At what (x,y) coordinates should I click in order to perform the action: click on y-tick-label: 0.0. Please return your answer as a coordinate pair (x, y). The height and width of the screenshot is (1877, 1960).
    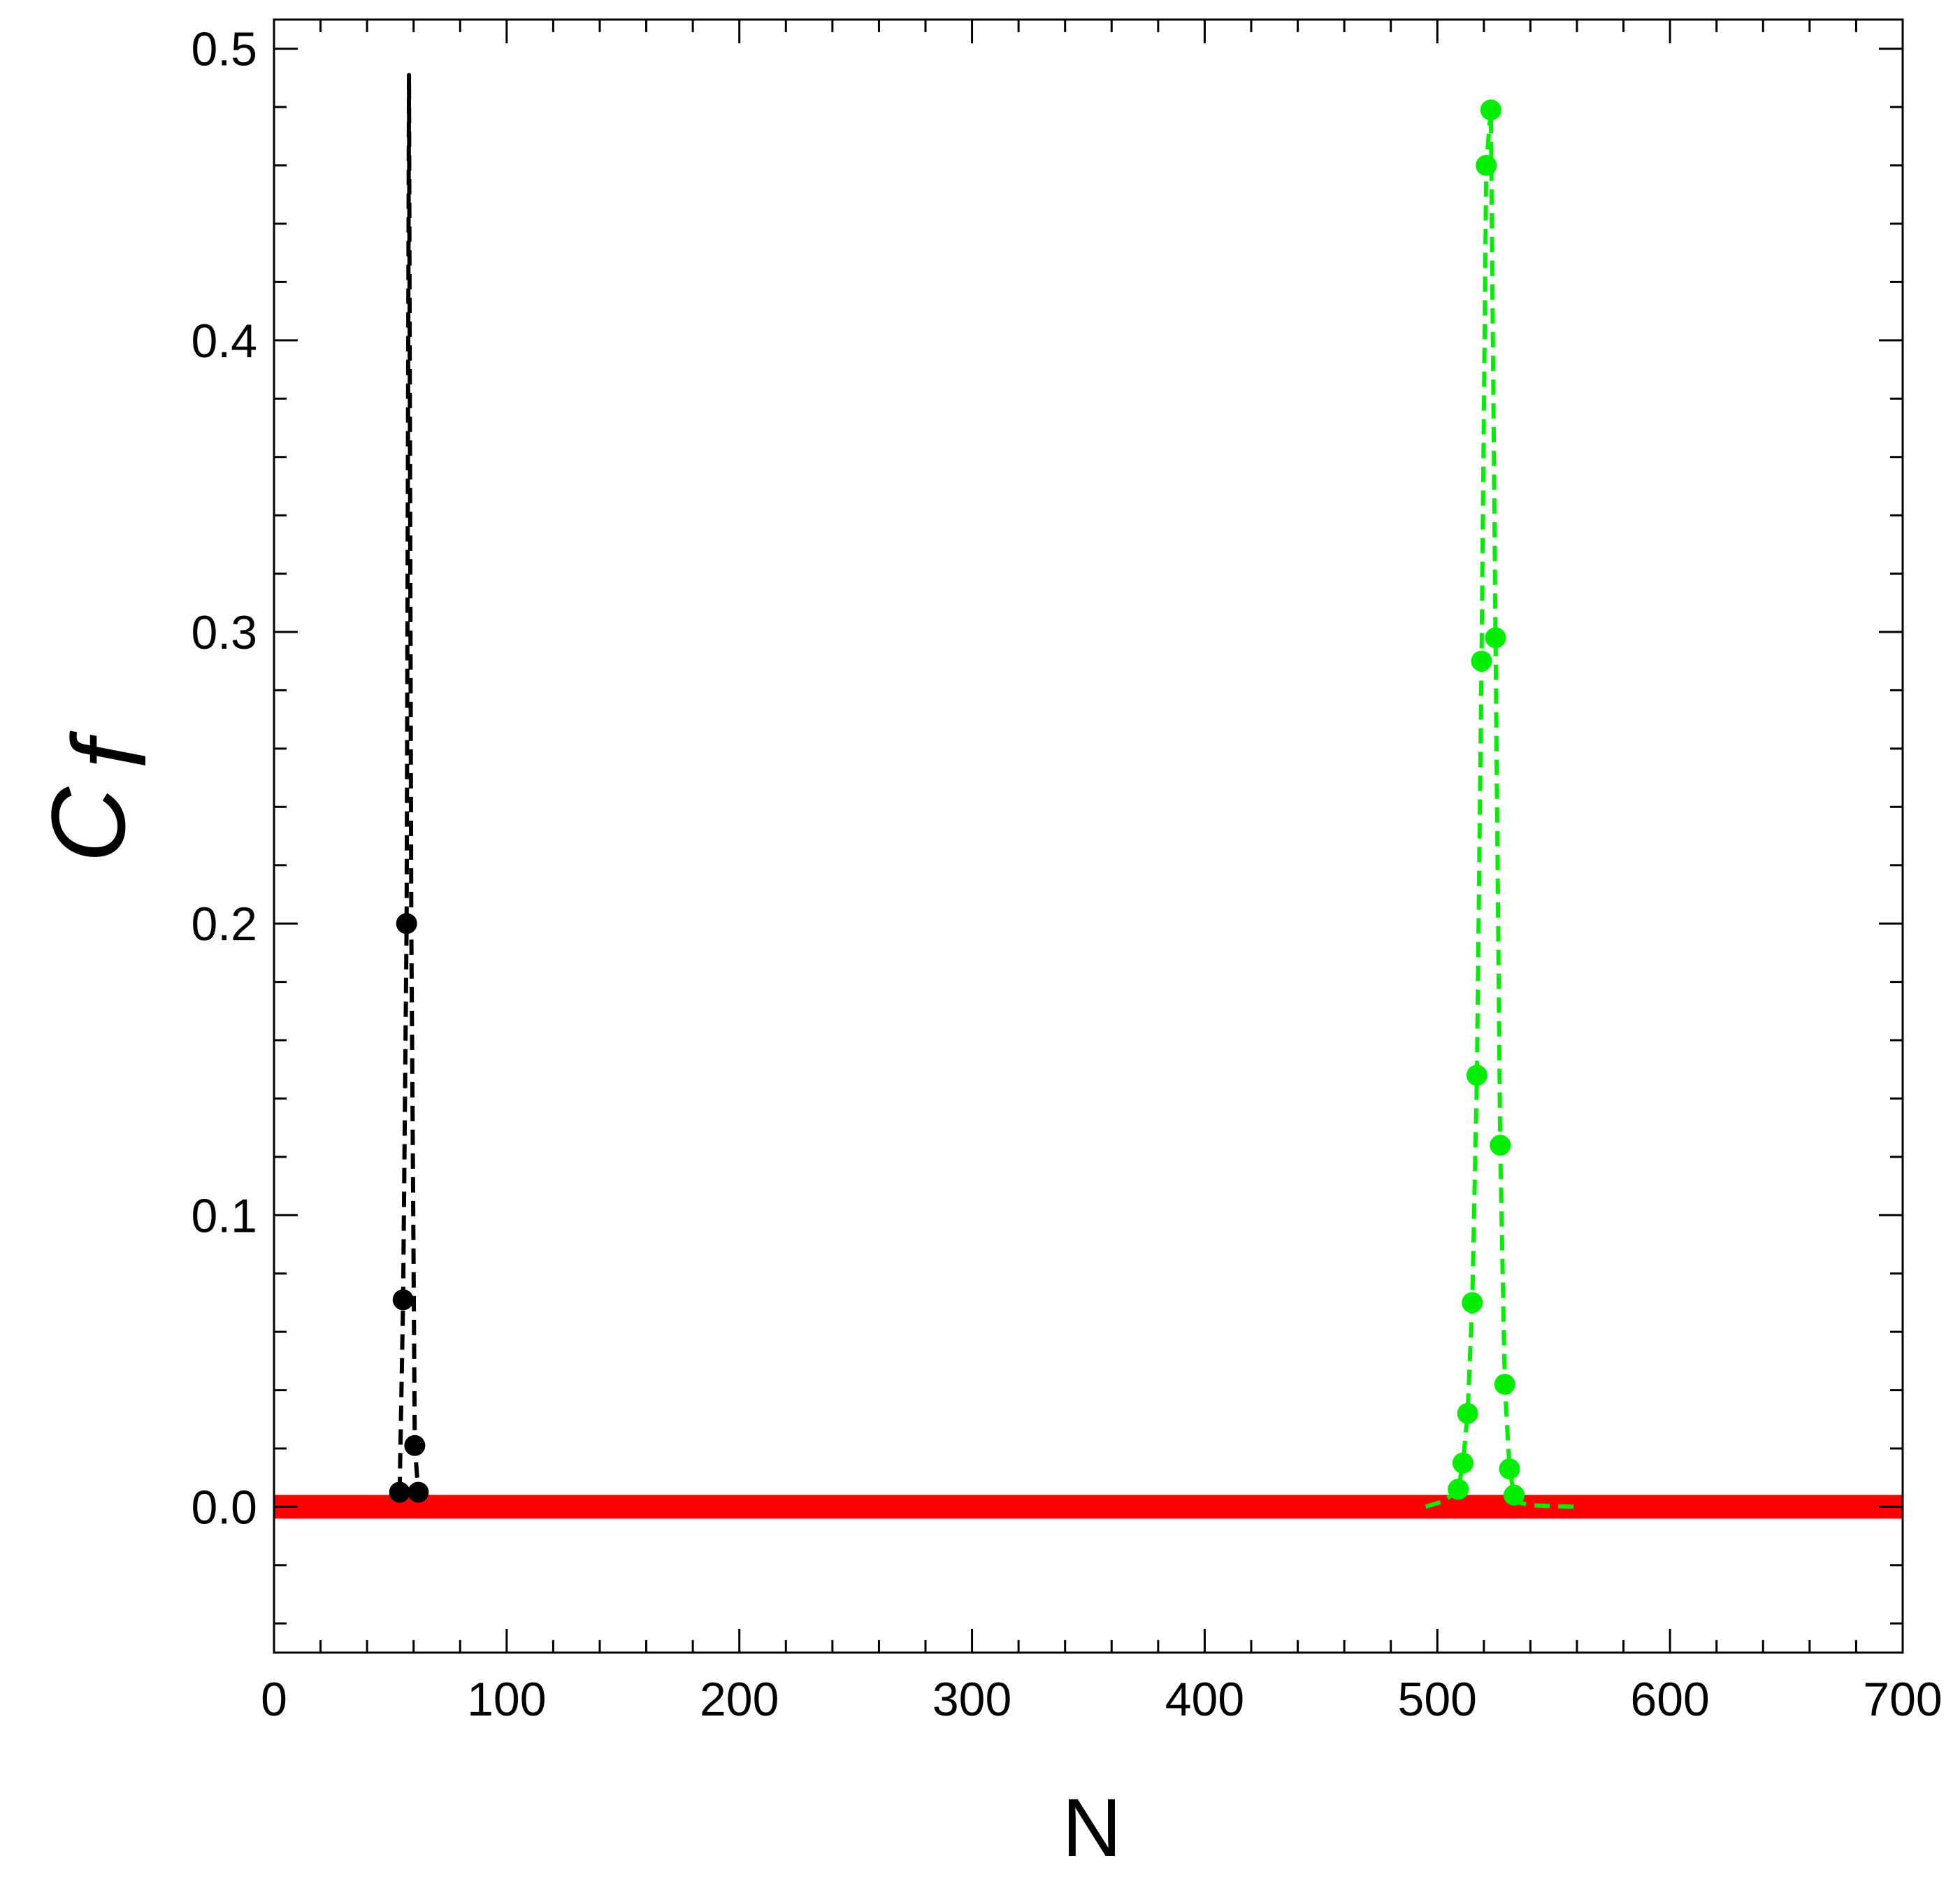
    Looking at the image, I should click on (224, 1507).